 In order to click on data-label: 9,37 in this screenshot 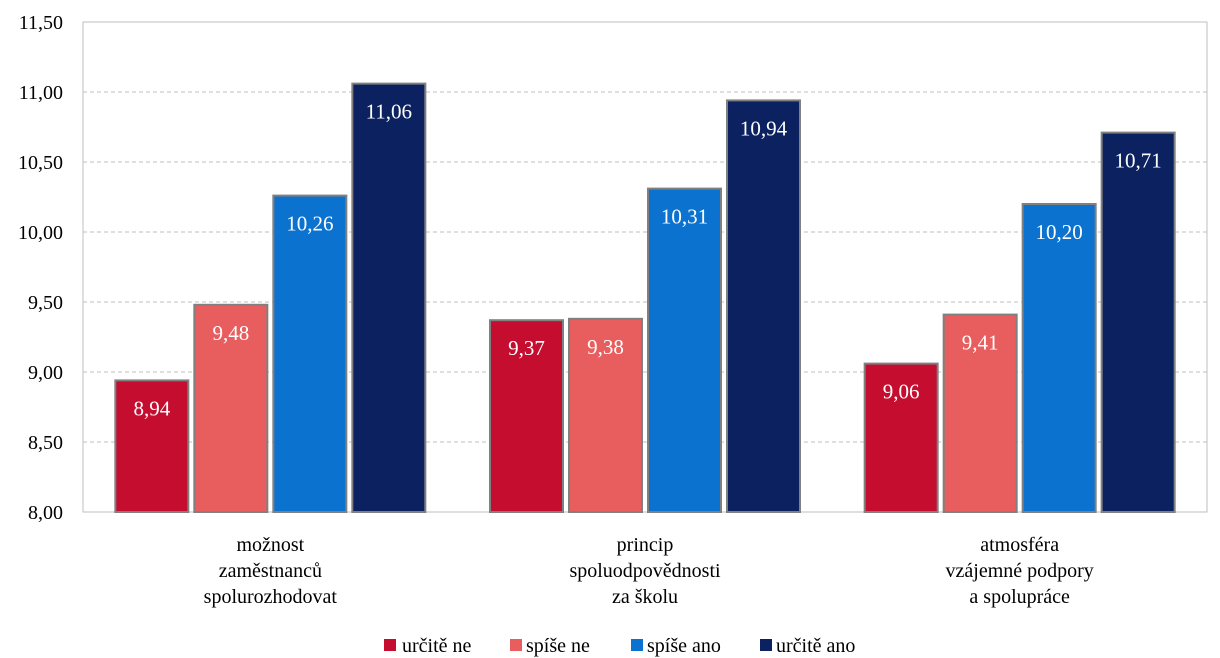, I will do `click(526, 348)`.